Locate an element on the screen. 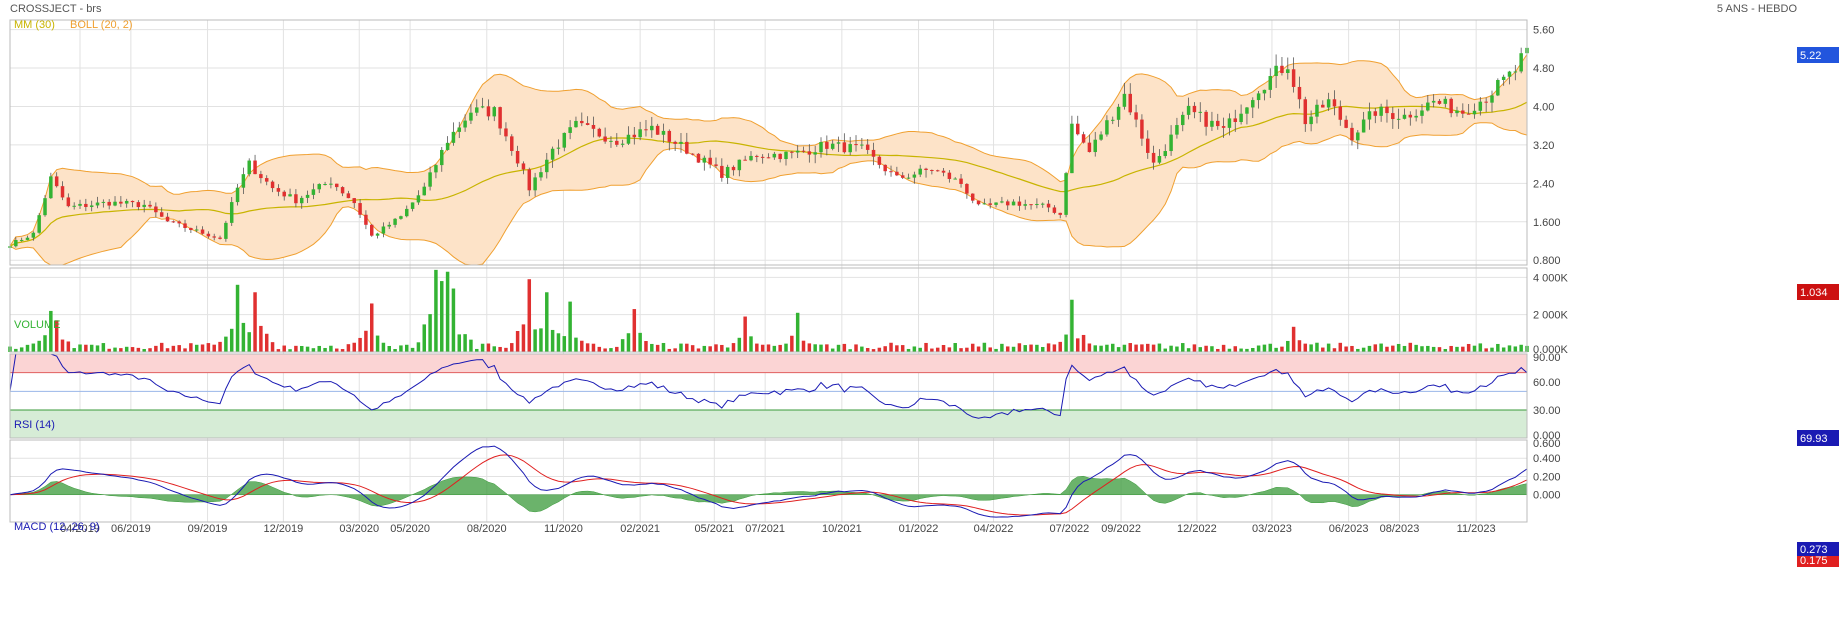  macd-y-tick: 0.200 is located at coordinates (1547, 477).